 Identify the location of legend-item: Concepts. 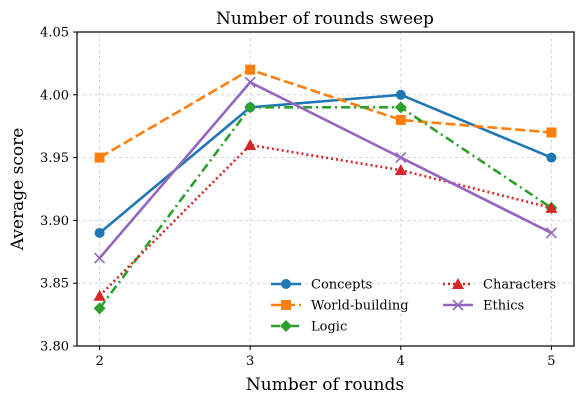
(321, 285).